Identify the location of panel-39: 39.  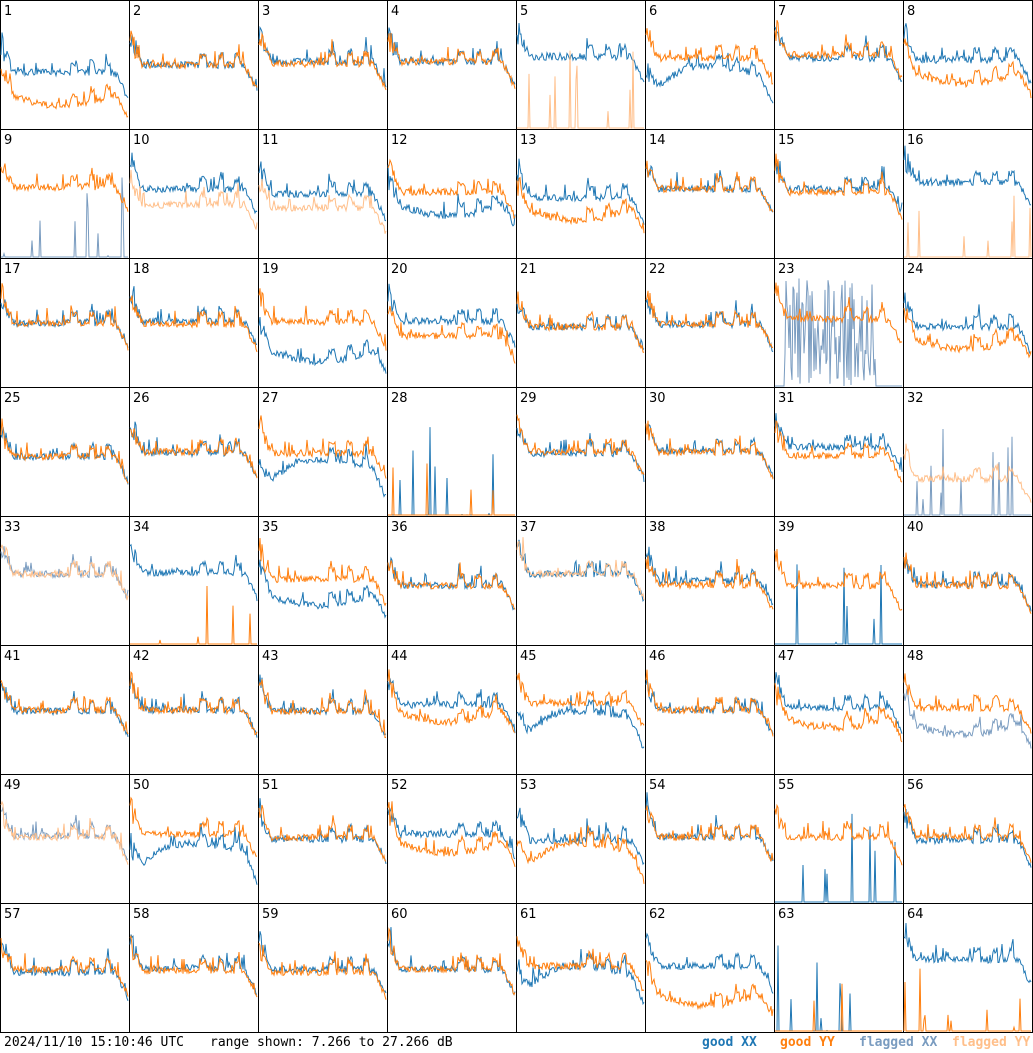
(839, 581).